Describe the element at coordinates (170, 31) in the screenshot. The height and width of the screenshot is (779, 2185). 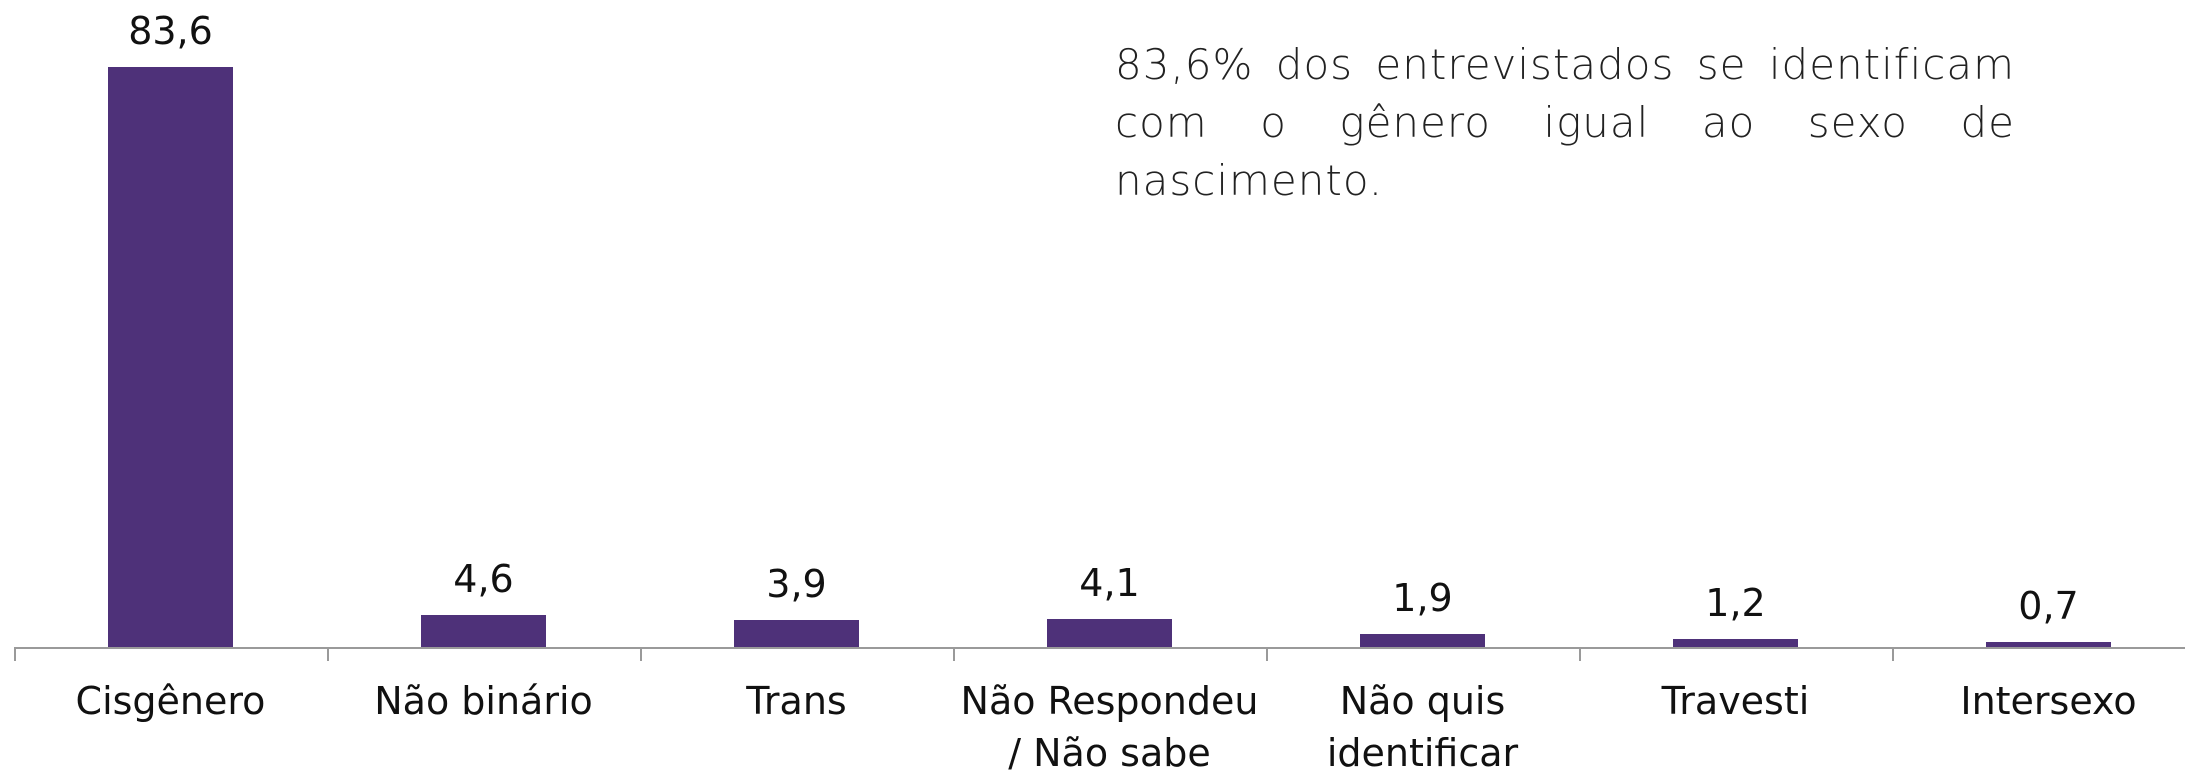
I see `data-label: 83,6` at that location.